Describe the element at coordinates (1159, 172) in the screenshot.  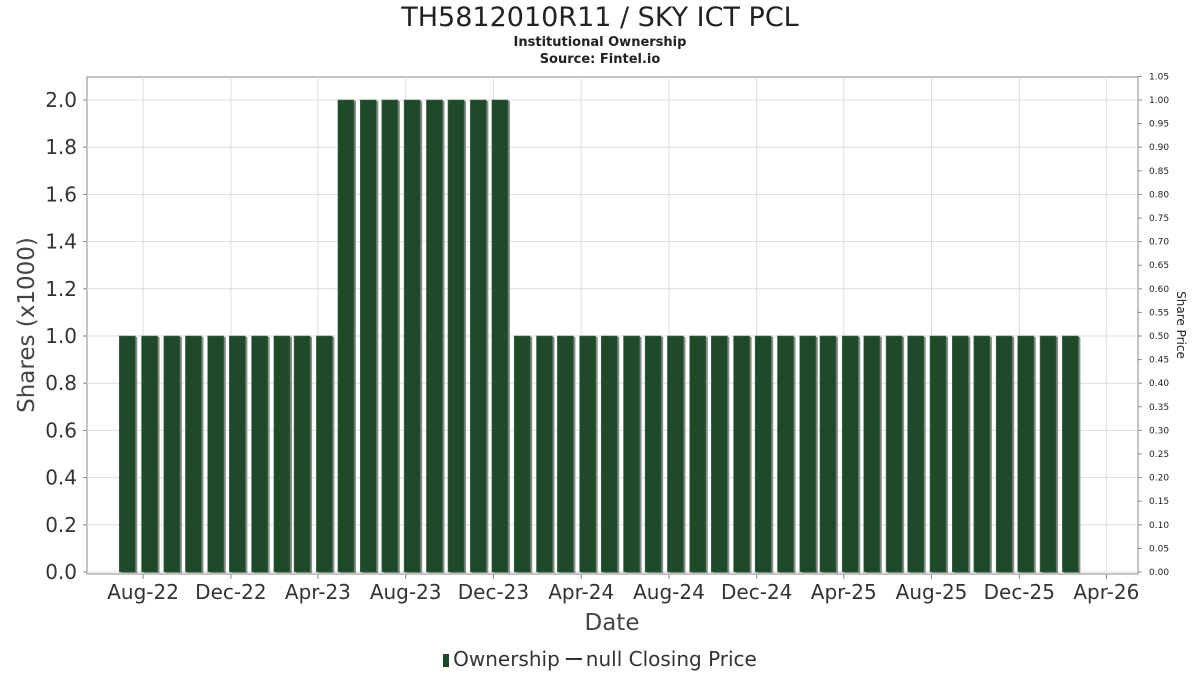
I see `y2-tick-label: 0.85` at that location.